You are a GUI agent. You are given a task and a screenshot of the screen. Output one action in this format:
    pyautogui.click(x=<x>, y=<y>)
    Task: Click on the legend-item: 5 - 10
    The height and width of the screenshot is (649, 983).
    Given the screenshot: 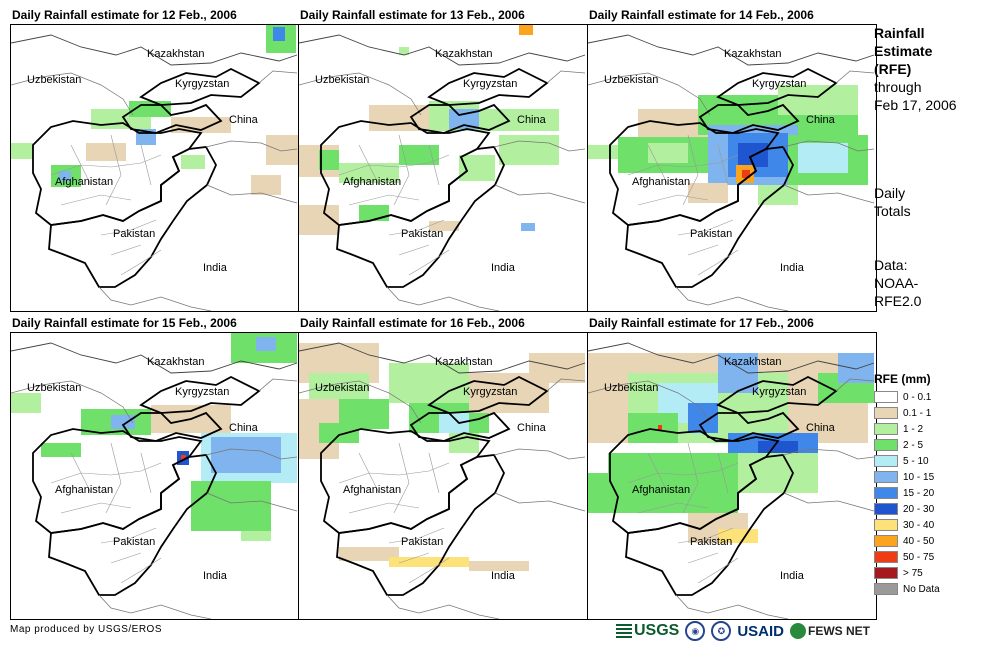 What is the action you would take?
    pyautogui.click(x=901, y=461)
    